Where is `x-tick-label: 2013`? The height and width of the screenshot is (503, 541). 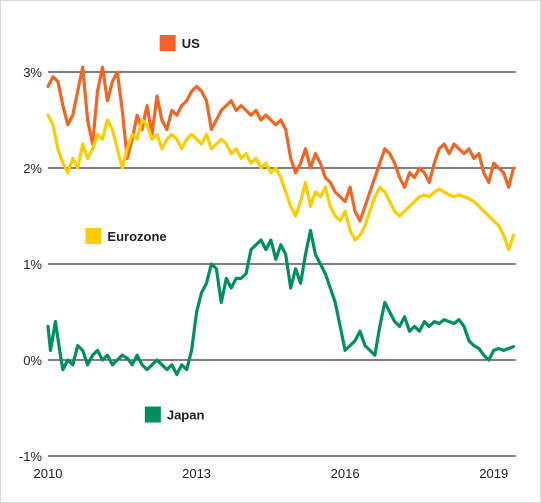
x-tick-label: 2013 is located at coordinates (196, 473).